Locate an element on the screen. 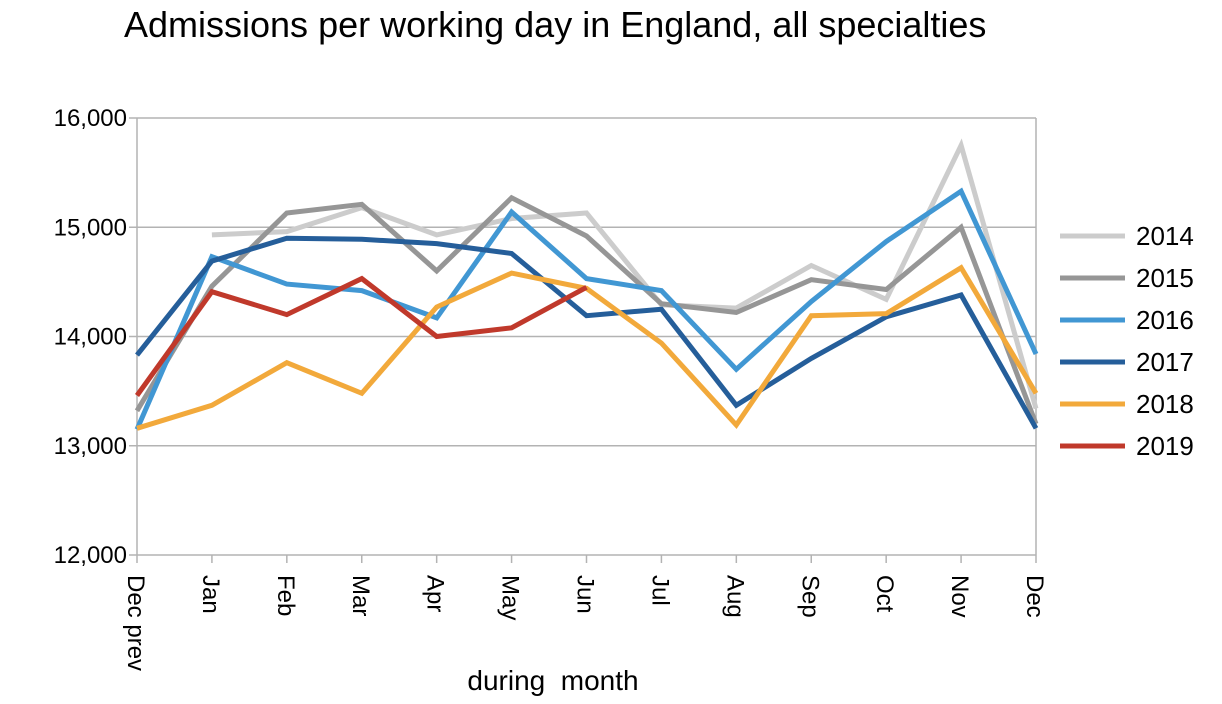 This screenshot has height=704, width=1222. legend: 2014 2015 2016 2017 2018 2019 is located at coordinates (1127, 341).